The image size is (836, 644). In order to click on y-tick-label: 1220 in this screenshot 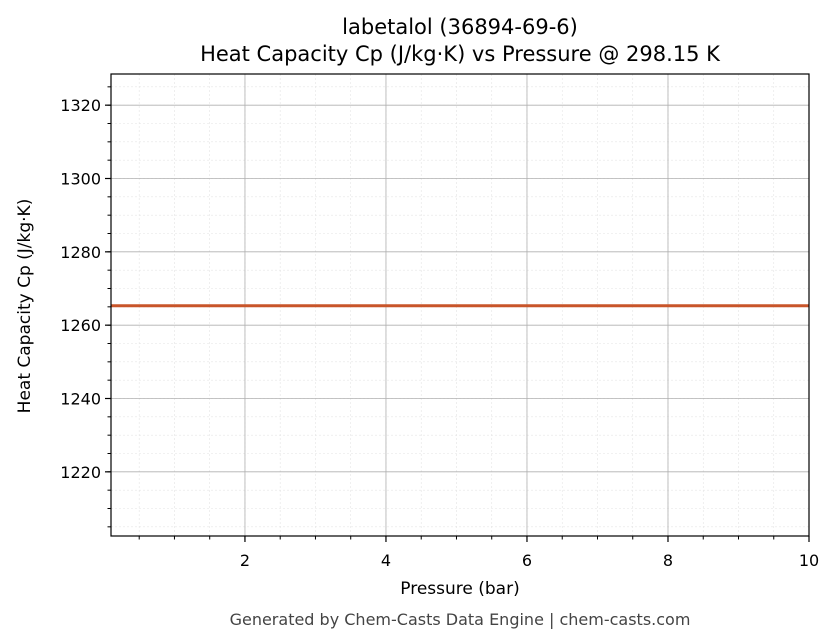, I will do `click(80, 472)`.